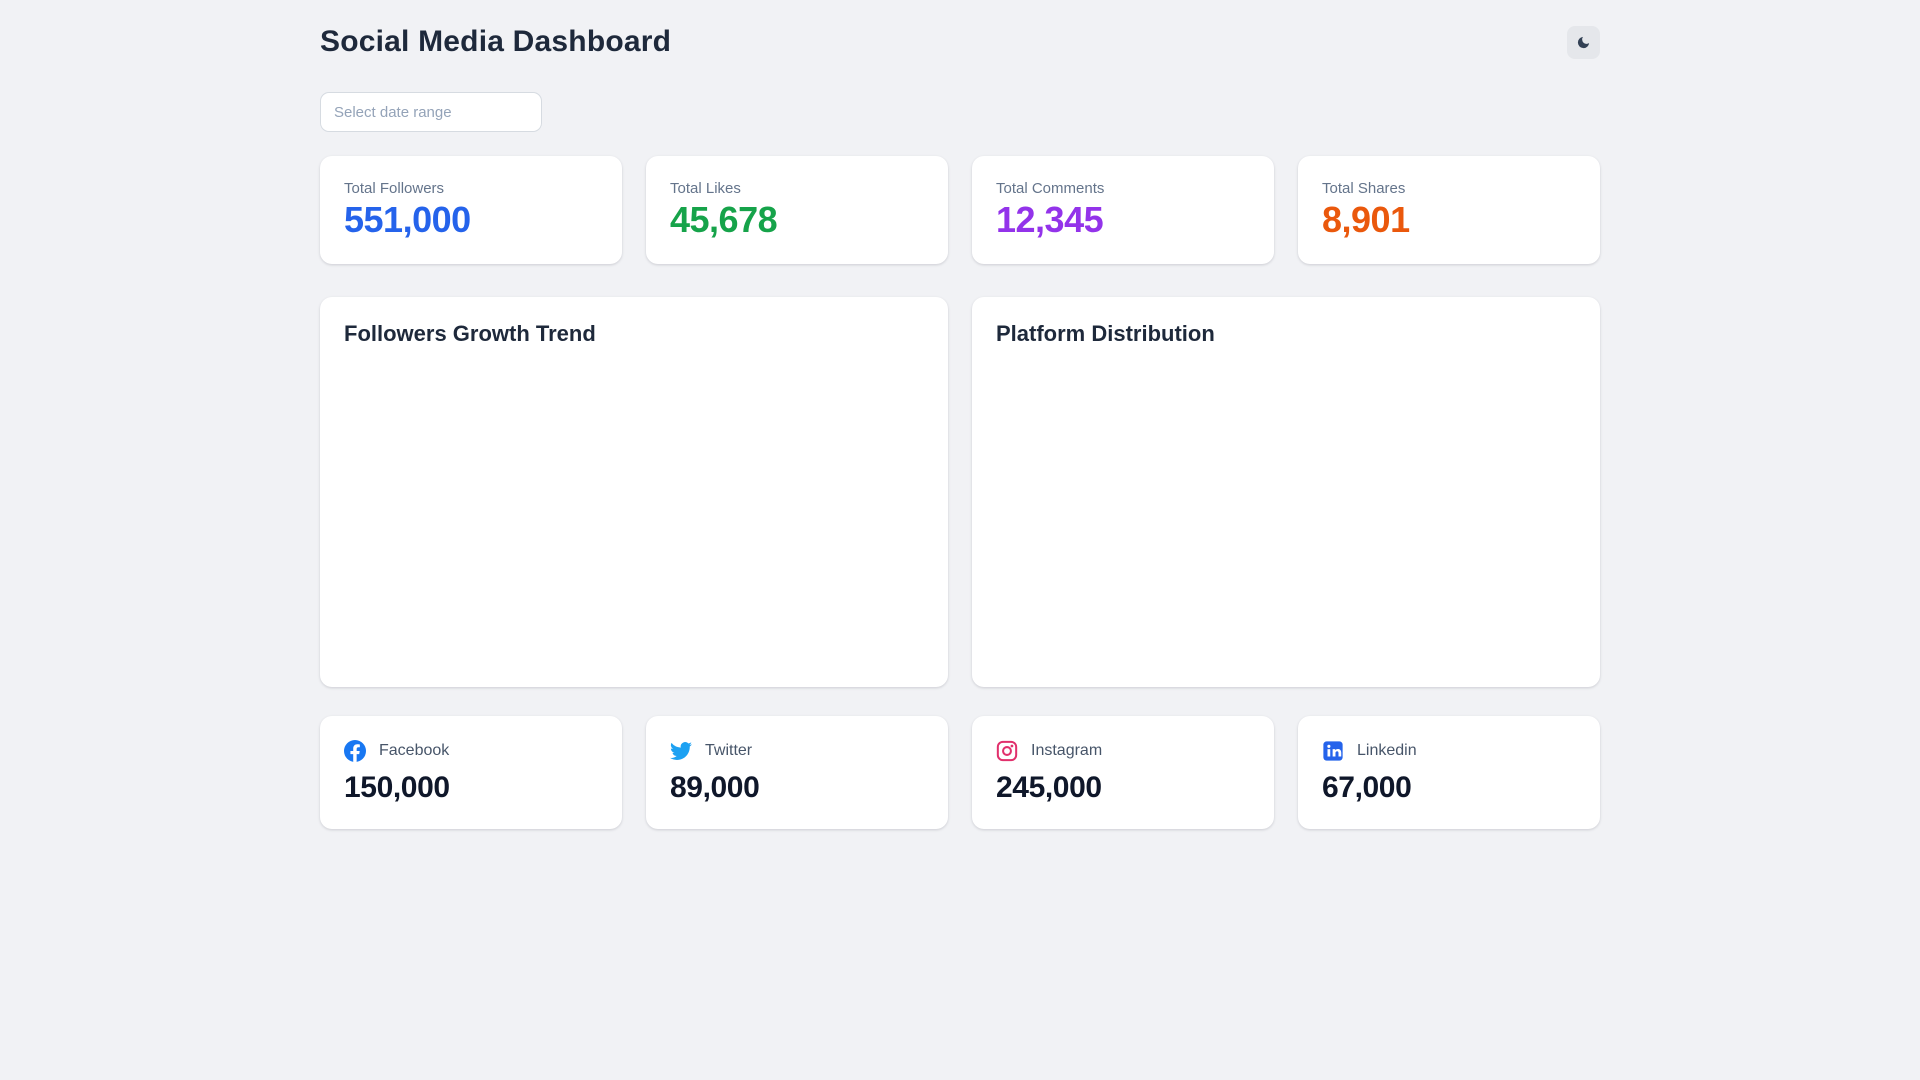 The height and width of the screenshot is (1080, 1920). I want to click on followers-growth-chart-canvas, so click(634, 510).